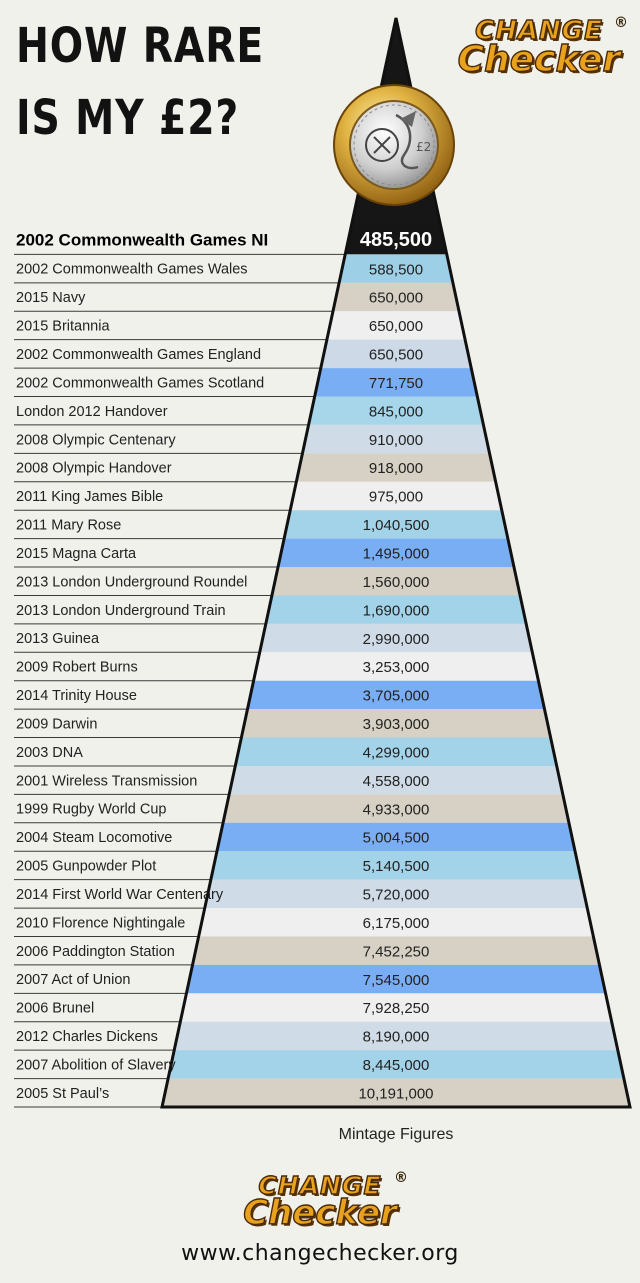 The height and width of the screenshot is (1283, 640). I want to click on value-label: 910,000, so click(396, 440).